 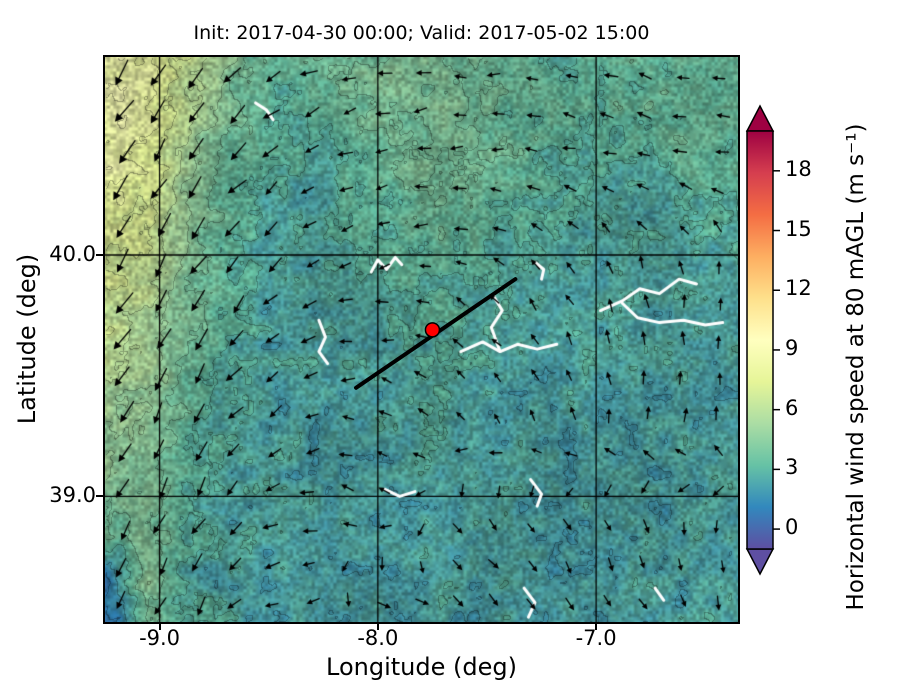 I want to click on y-axis-label: Latitude (deg), so click(x=27, y=339).